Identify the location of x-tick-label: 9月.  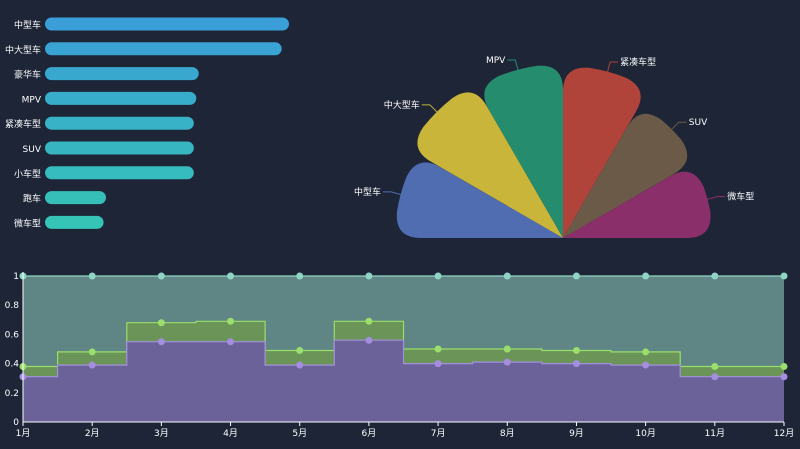
(576, 433).